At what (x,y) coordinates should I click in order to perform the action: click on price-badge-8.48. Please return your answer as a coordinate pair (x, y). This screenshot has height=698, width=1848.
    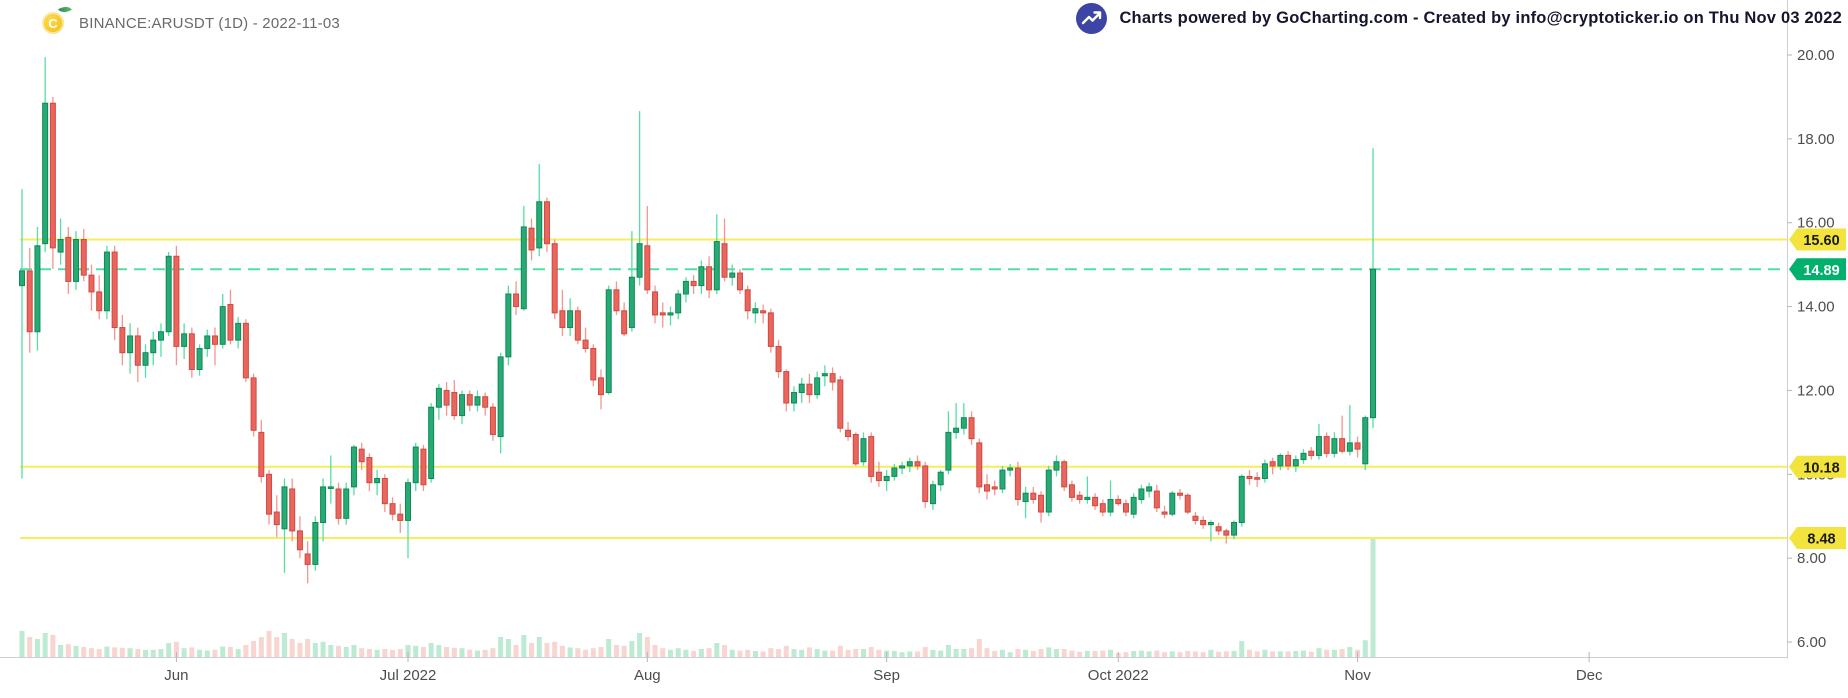
    Looking at the image, I should click on (1817, 538).